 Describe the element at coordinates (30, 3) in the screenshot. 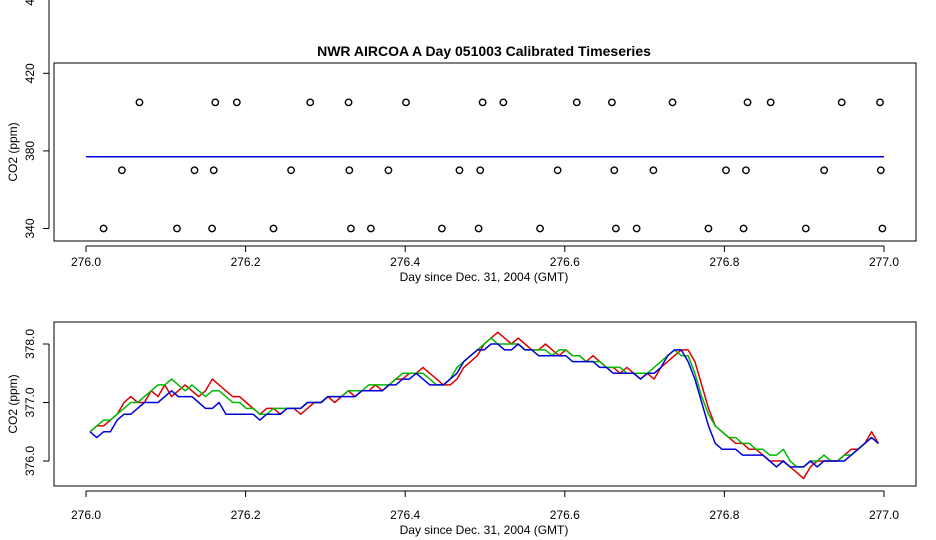

I see `y-tick-label: 460` at that location.